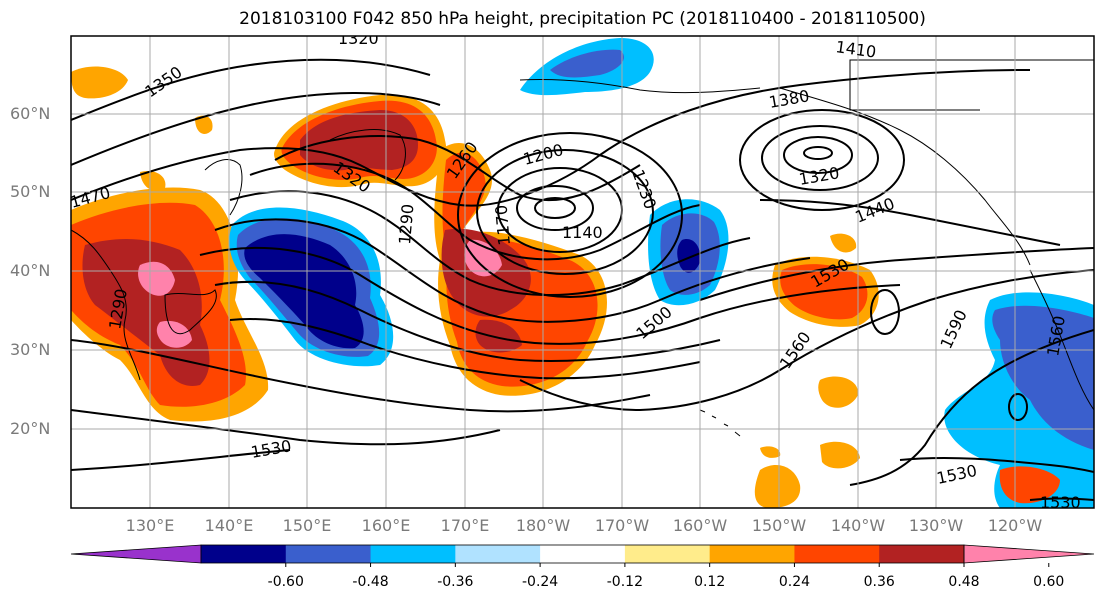  What do you see at coordinates (964, 582) in the screenshot?
I see `colorbar-tick-label: 0.48` at bounding box center [964, 582].